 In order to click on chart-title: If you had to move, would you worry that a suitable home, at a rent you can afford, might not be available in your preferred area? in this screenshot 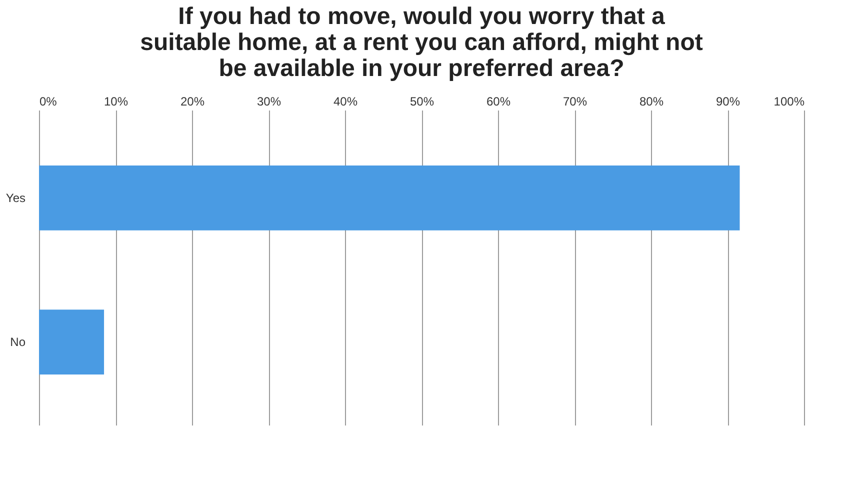, I will do `click(421, 42)`.